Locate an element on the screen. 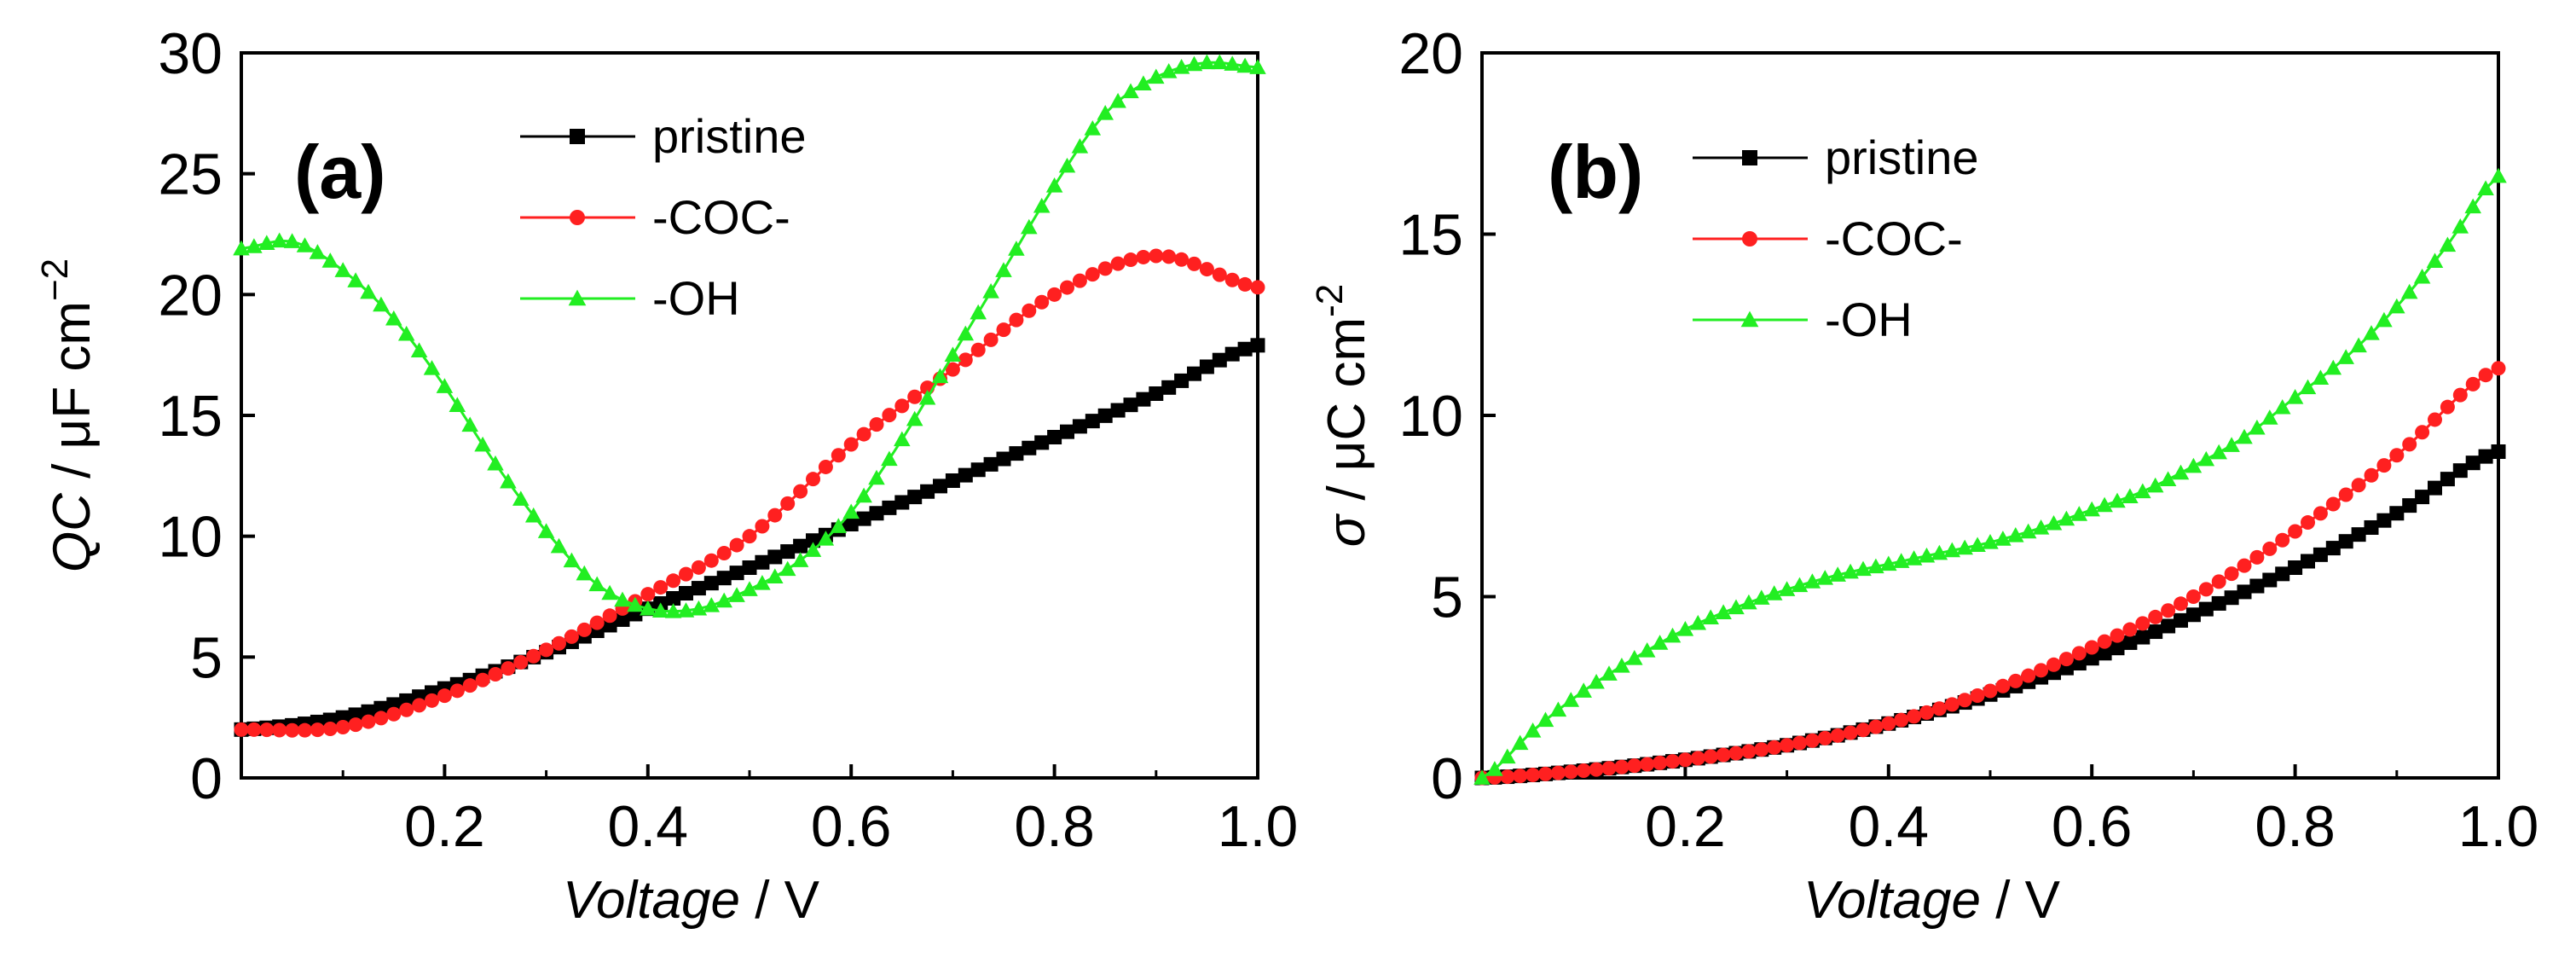 This screenshot has width=2576, height=963. panel-b-y-axis-unit: μC cm is located at coordinates (1346, 394).